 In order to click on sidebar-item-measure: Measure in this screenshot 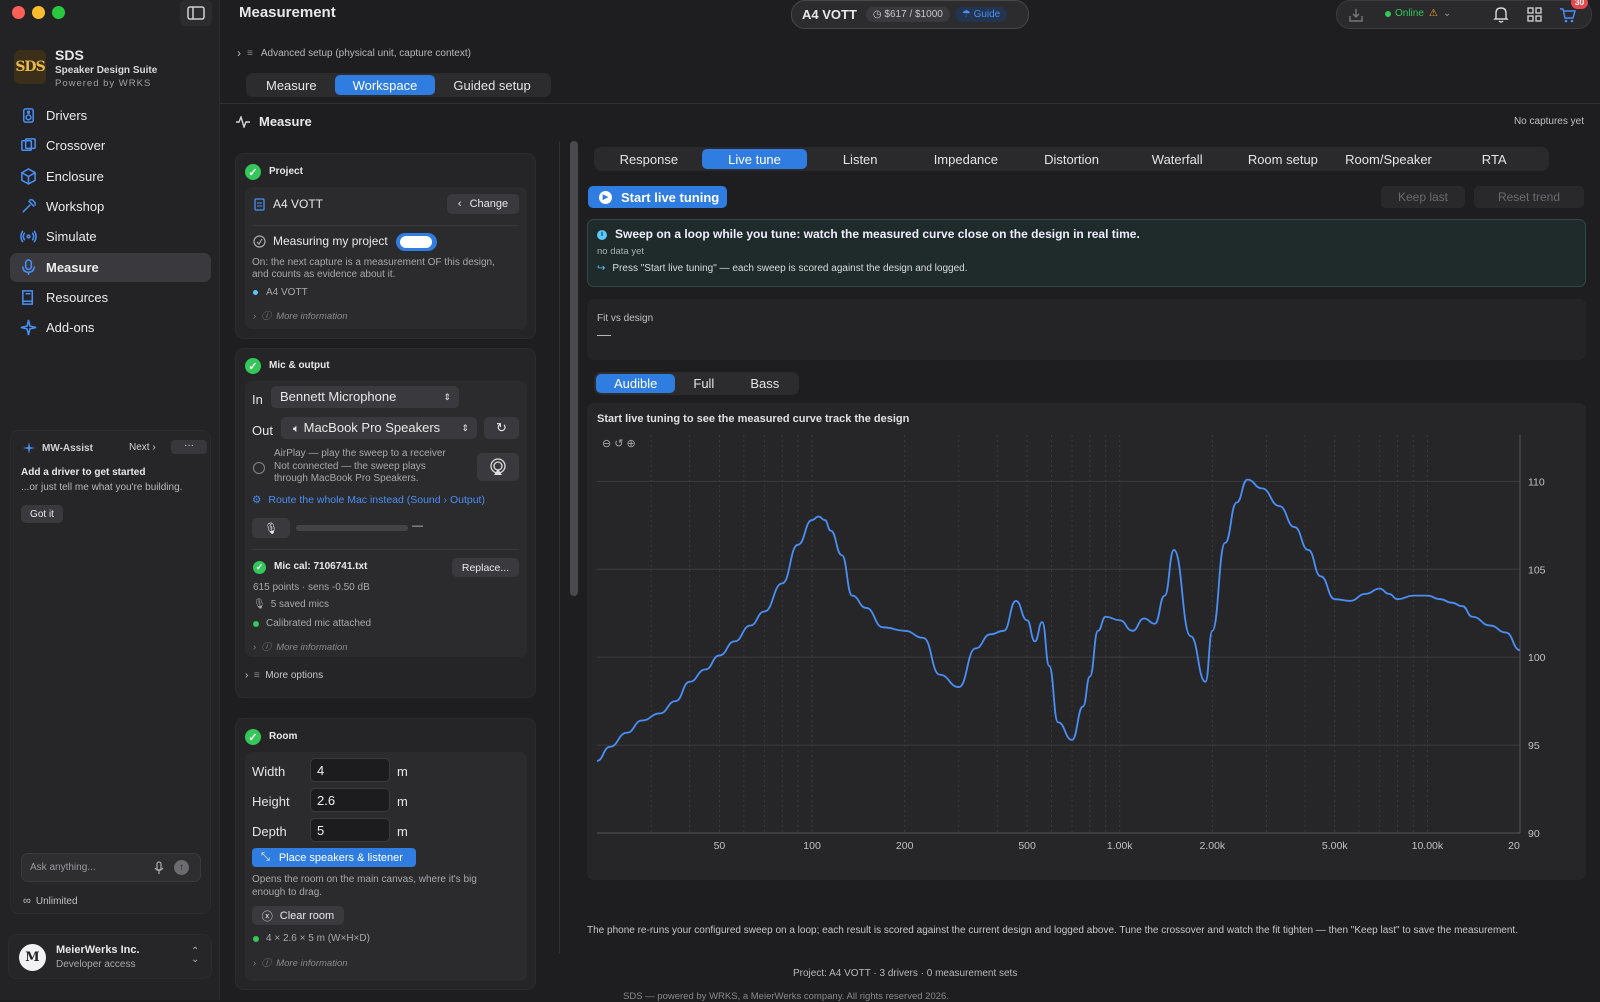, I will do `click(110, 267)`.